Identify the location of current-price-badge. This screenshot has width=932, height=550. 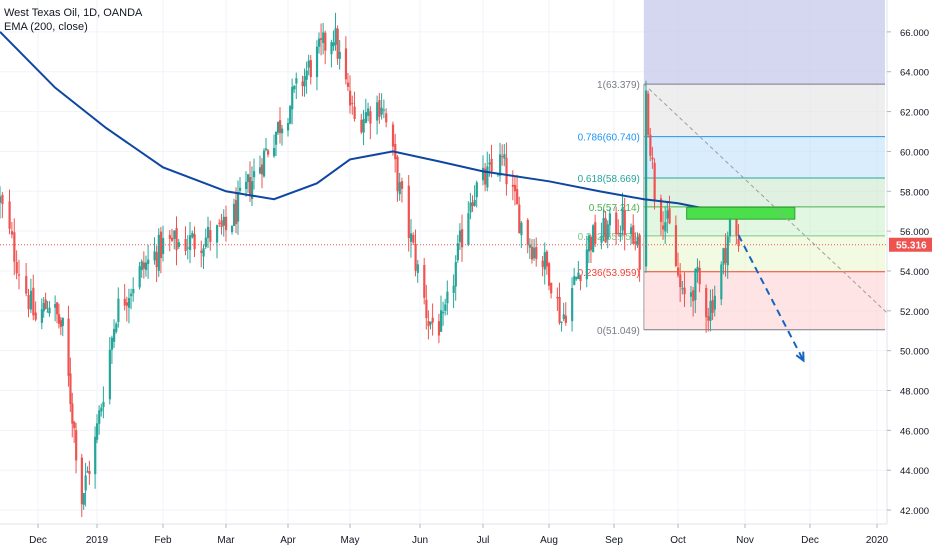
(910, 244).